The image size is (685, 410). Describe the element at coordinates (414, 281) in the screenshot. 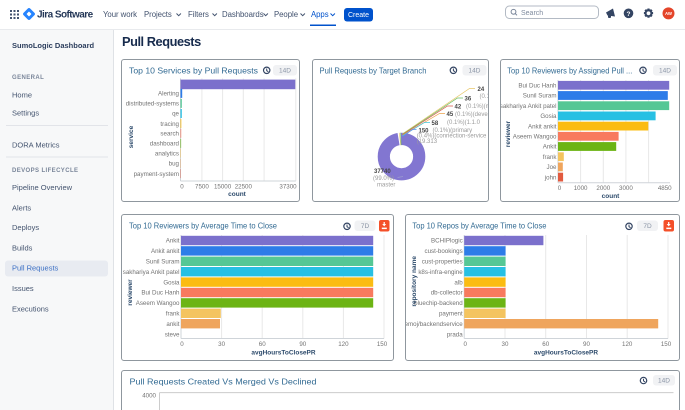

I see `svg-text: repository name` at that location.